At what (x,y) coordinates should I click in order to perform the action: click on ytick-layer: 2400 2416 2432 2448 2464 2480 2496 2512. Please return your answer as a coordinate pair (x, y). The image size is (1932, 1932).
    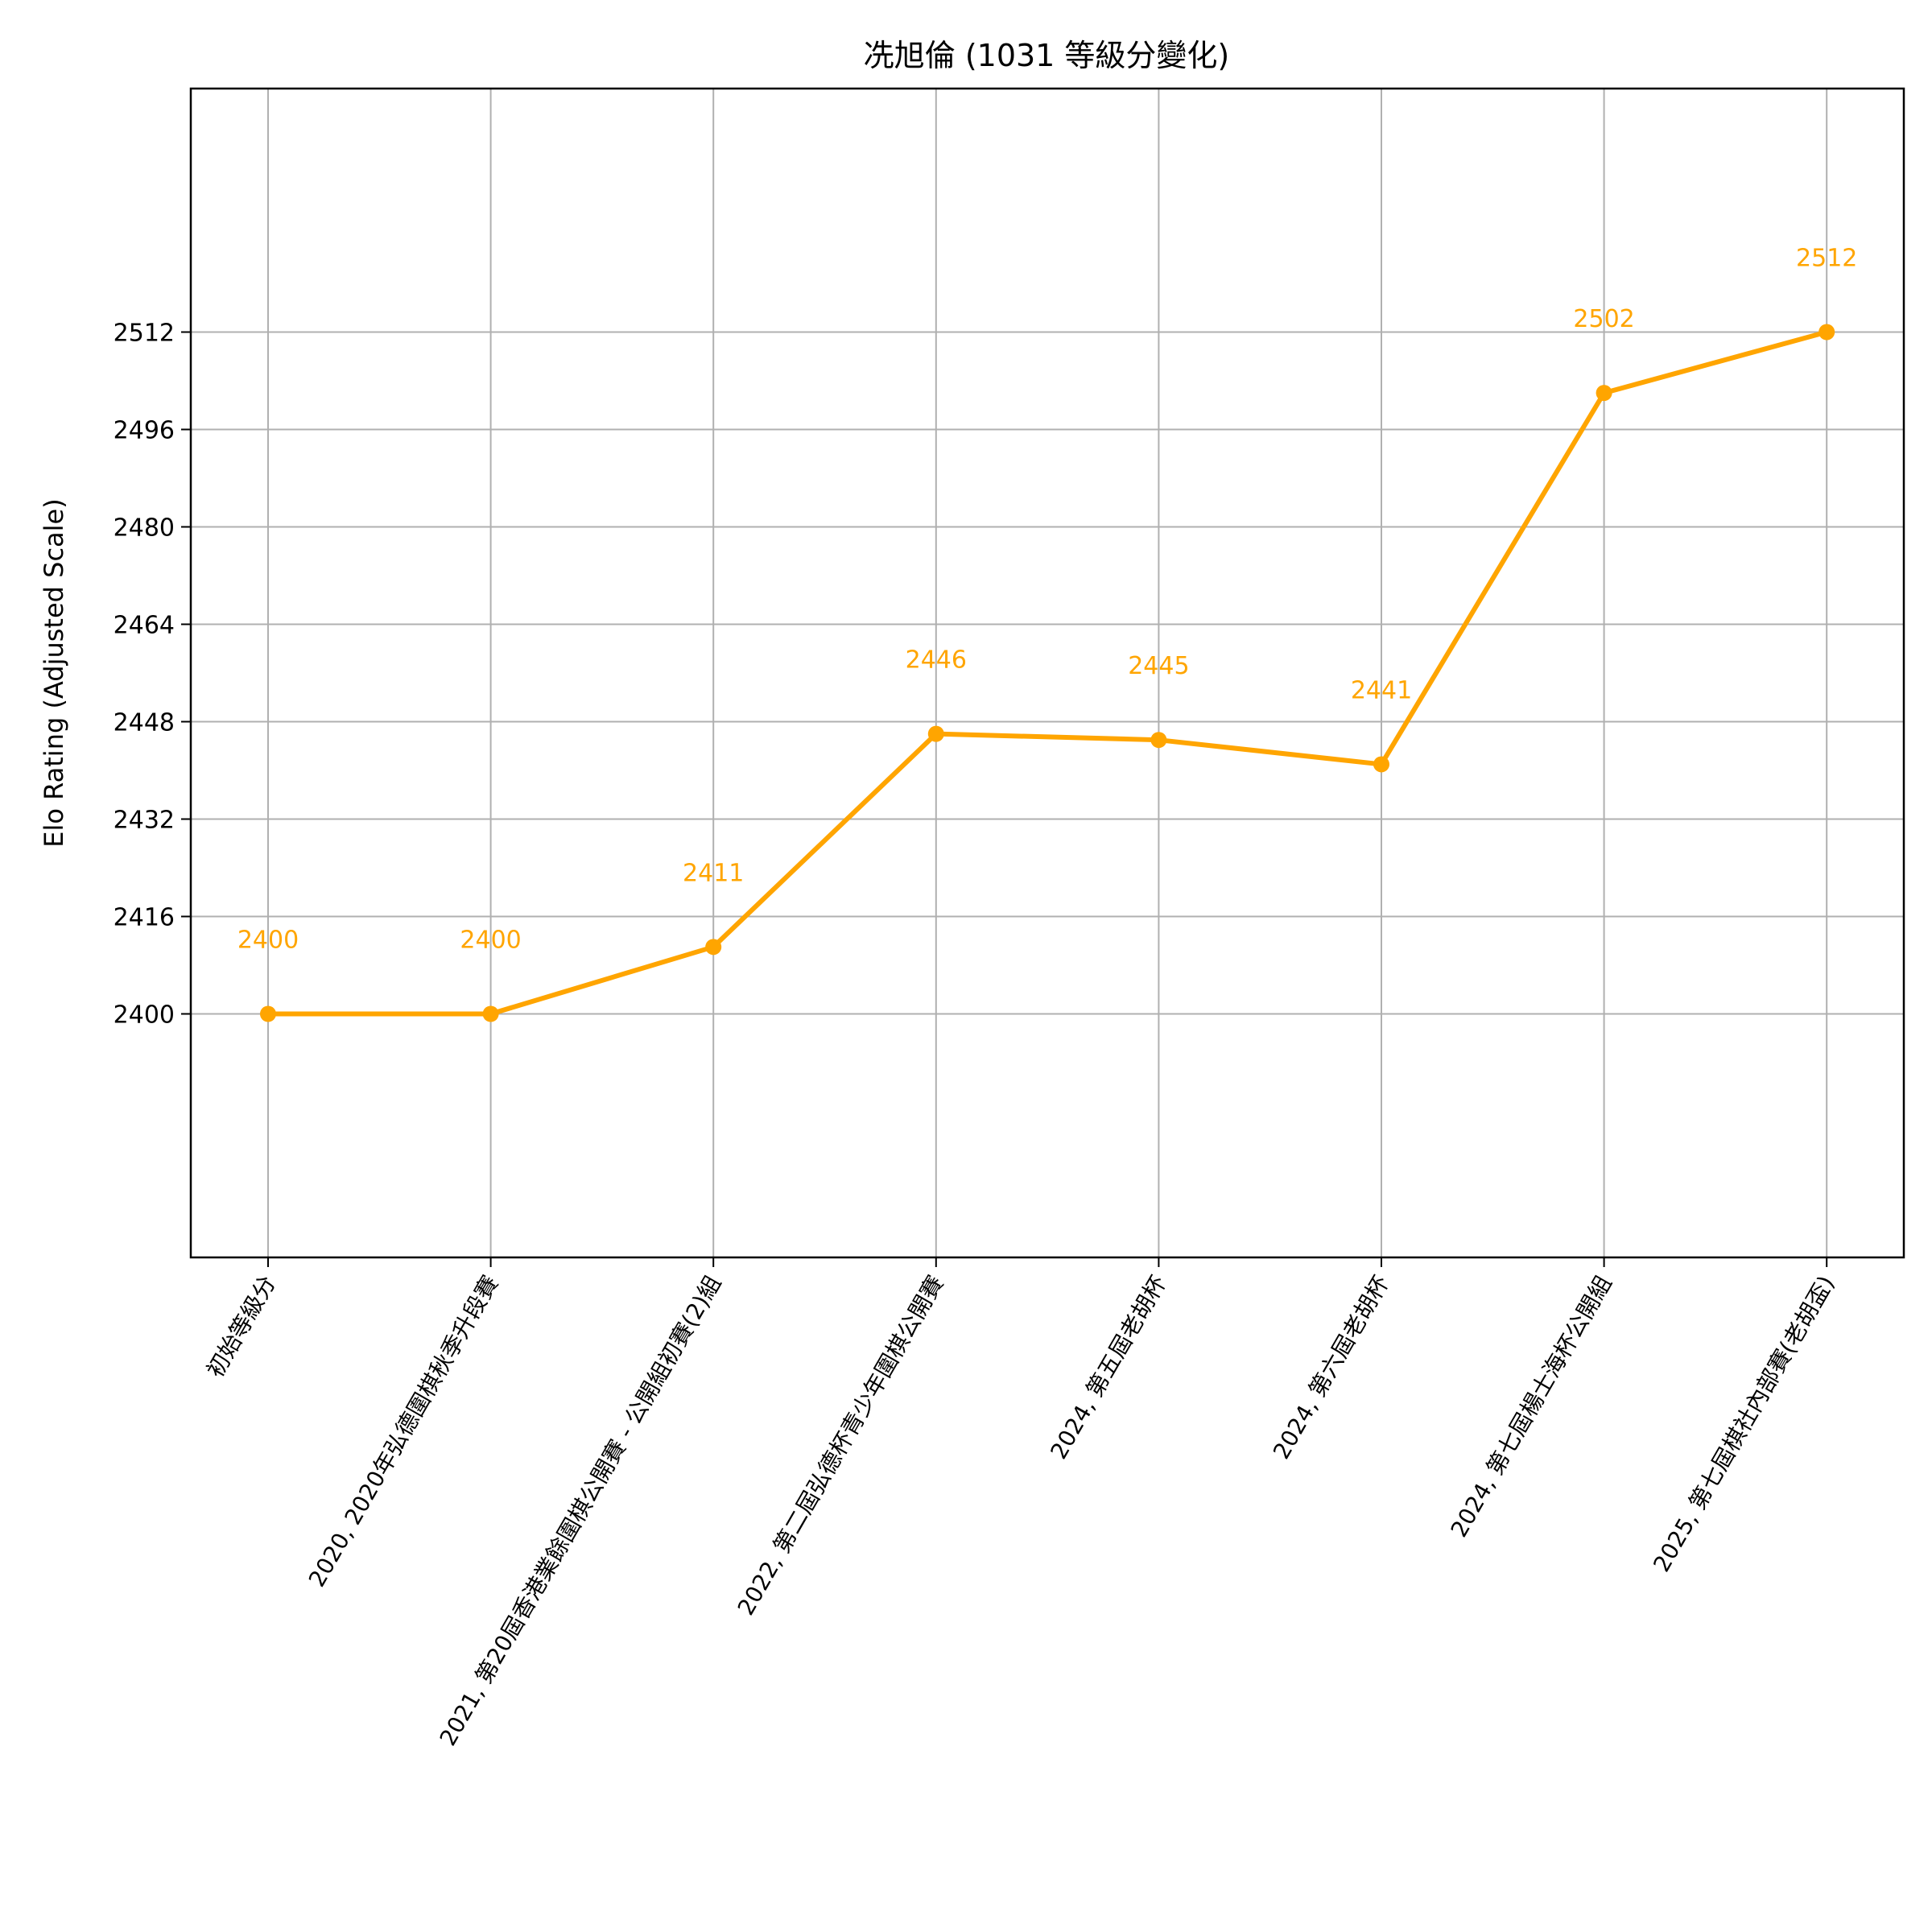
    Looking at the image, I should click on (152, 675).